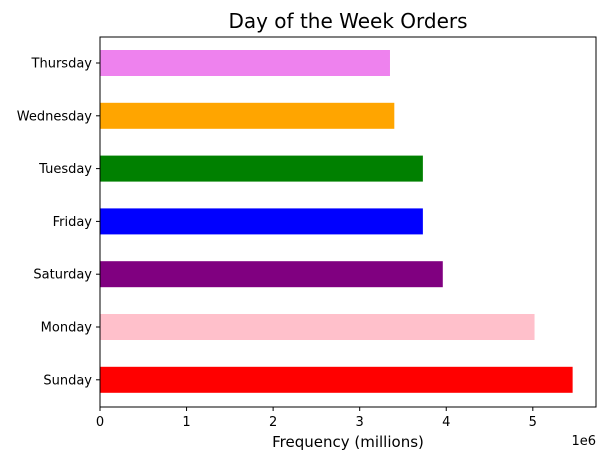  Describe the element at coordinates (67, 328) in the screenshot. I see `y-tick-label-monday: Monday` at that location.